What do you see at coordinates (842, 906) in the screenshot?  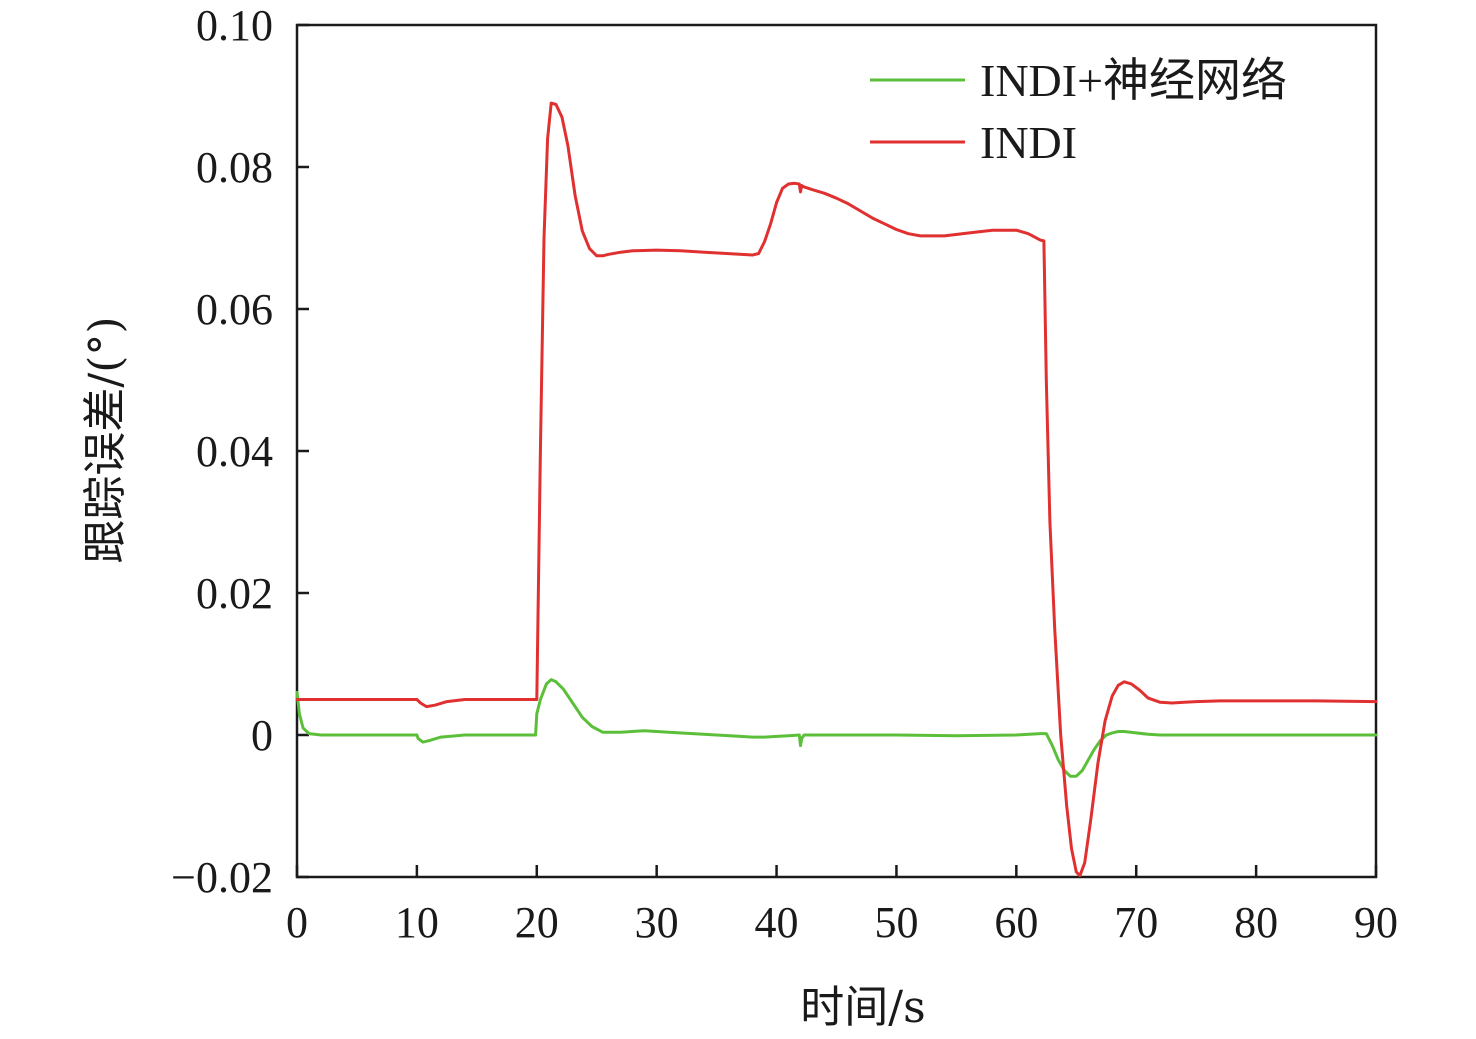 I see `x-axis: 0 10 20 30 40 50 60 70 80 90` at bounding box center [842, 906].